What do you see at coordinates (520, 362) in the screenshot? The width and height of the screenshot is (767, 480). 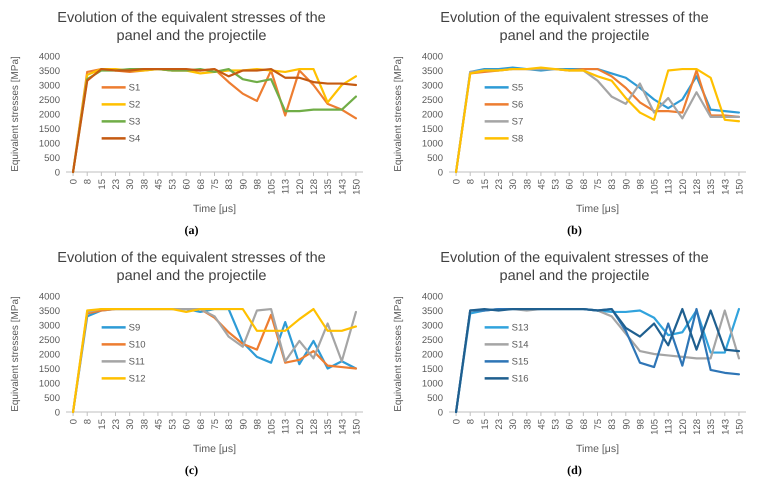 I see `legend-label: S15` at bounding box center [520, 362].